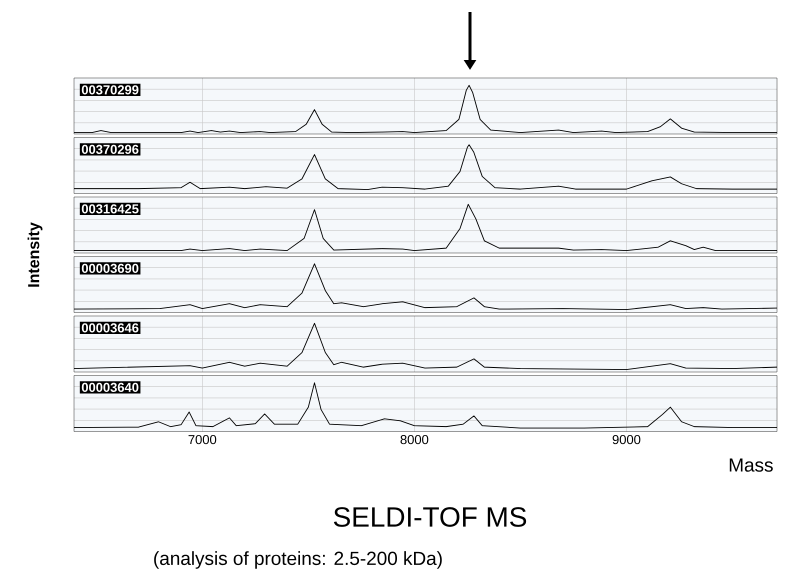 Image resolution: width=788 pixels, height=582 pixels. I want to click on x-tick-label: 8000, so click(414, 439).